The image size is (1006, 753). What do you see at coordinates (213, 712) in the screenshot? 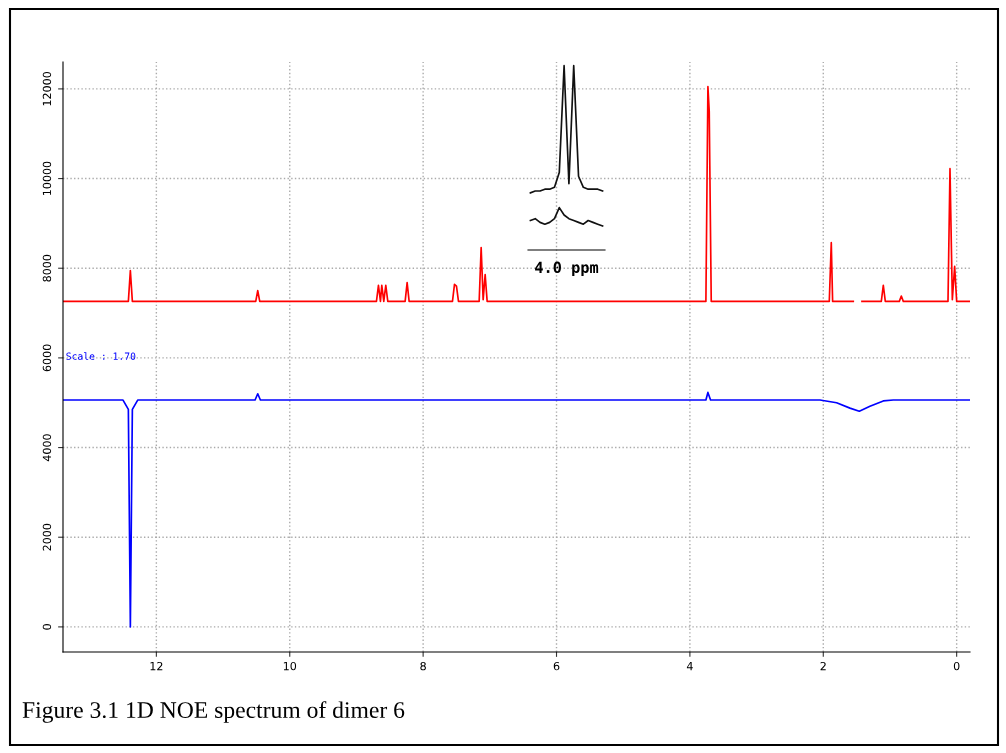
I see `caption: Figure 3.1 1D NOE spectrum of dimer 6` at bounding box center [213, 712].